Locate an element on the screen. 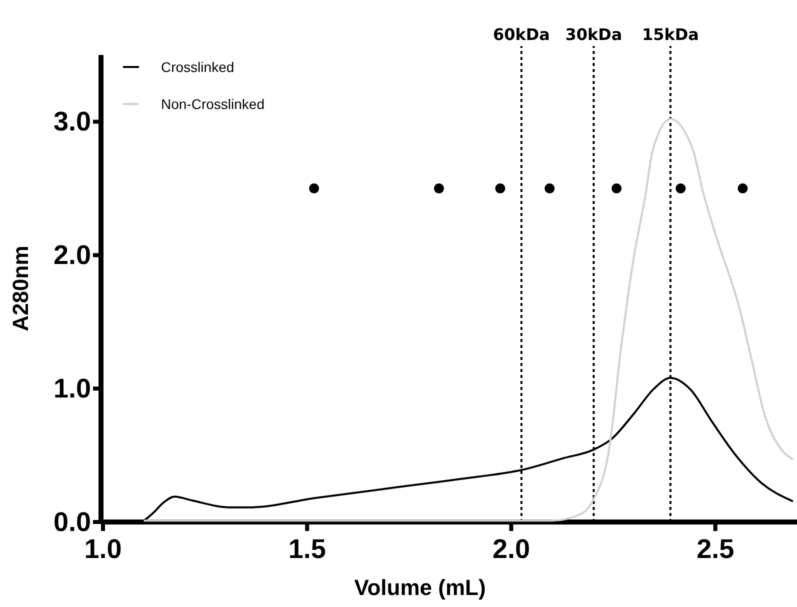  ref-line-label: 60kDa is located at coordinates (521, 34).